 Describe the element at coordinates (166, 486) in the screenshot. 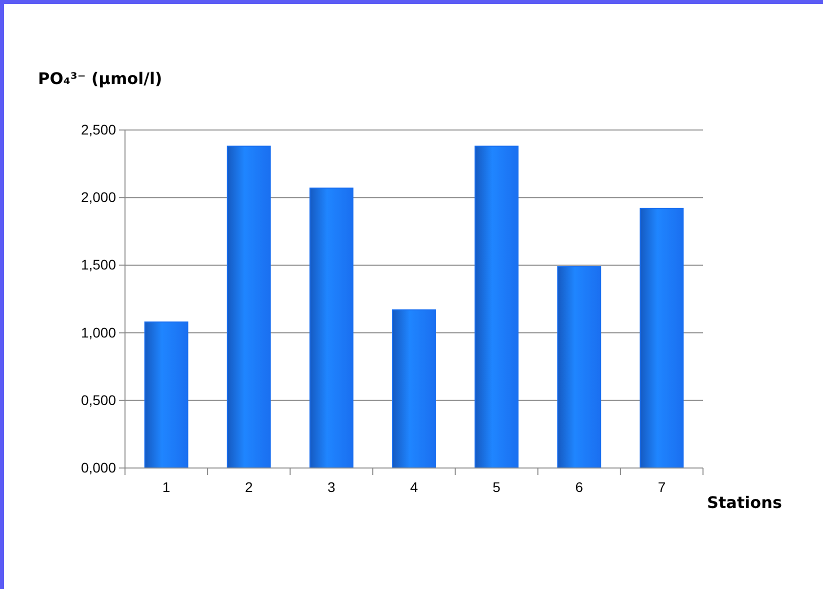

I see `x-tick-label: 1` at that location.